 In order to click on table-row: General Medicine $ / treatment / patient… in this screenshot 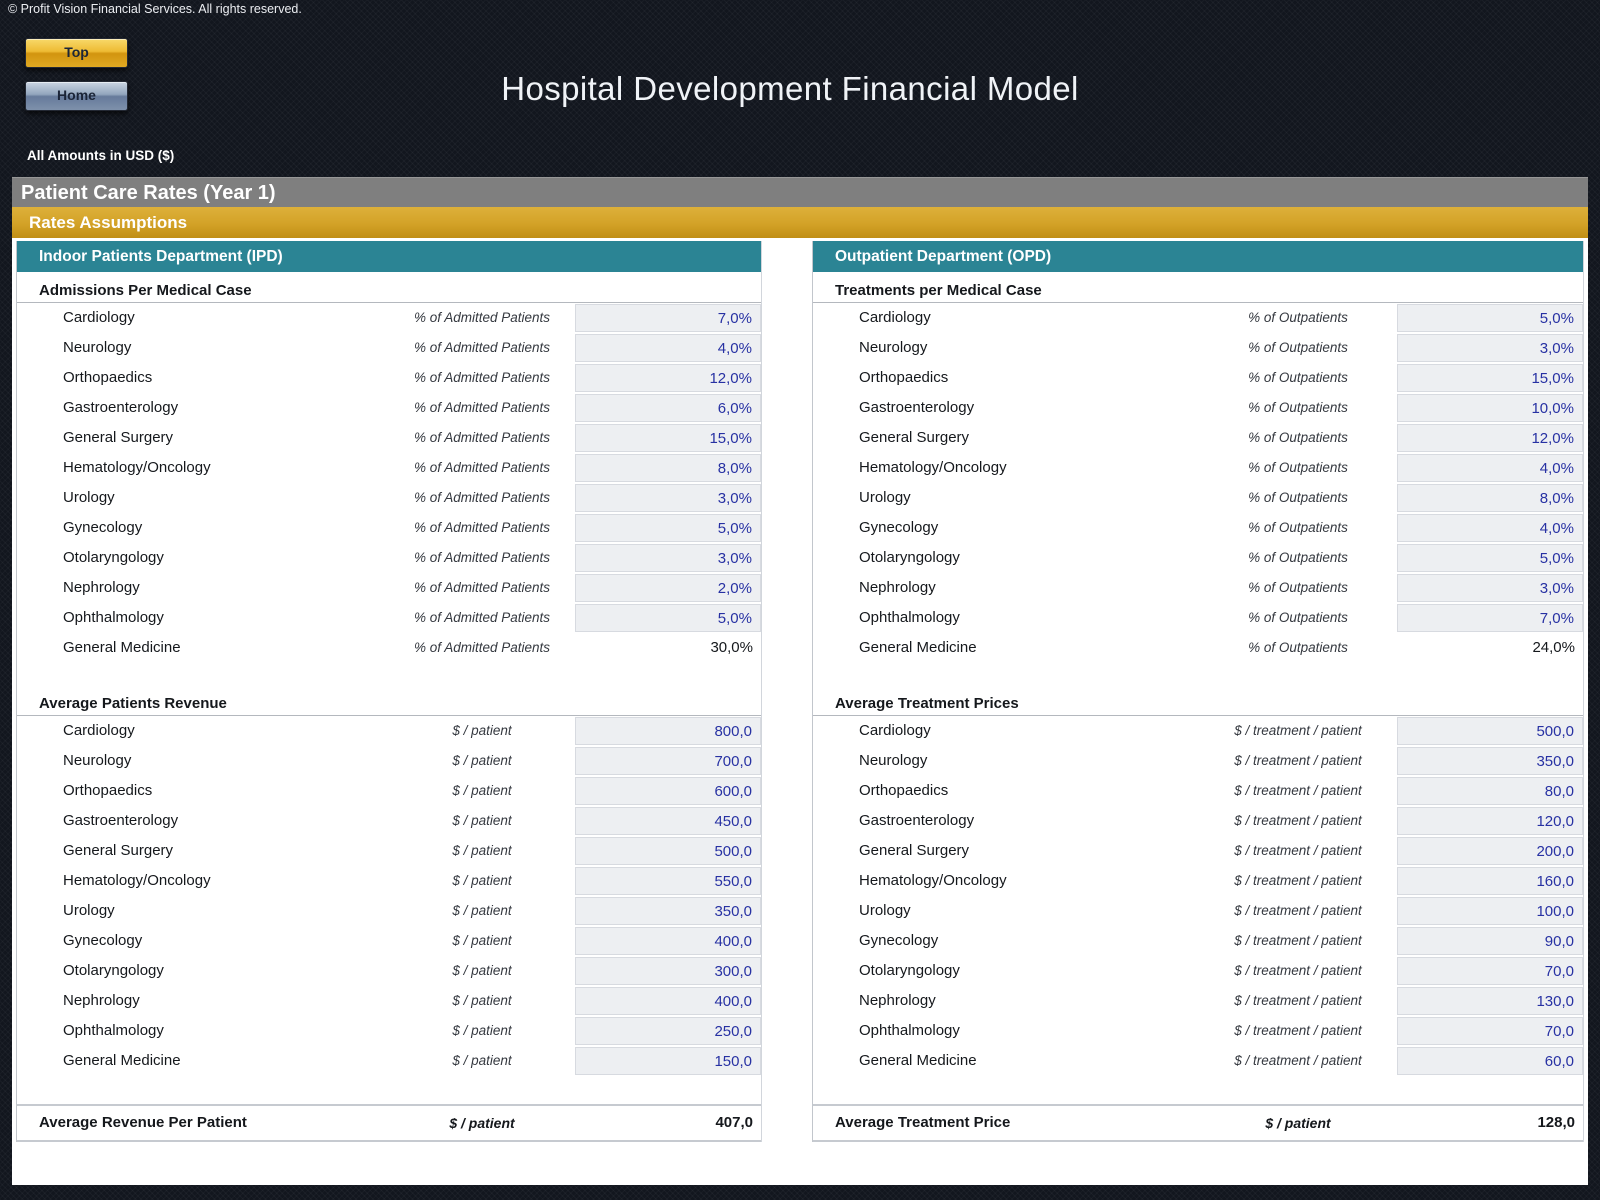, I will do `click(1198, 1061)`.